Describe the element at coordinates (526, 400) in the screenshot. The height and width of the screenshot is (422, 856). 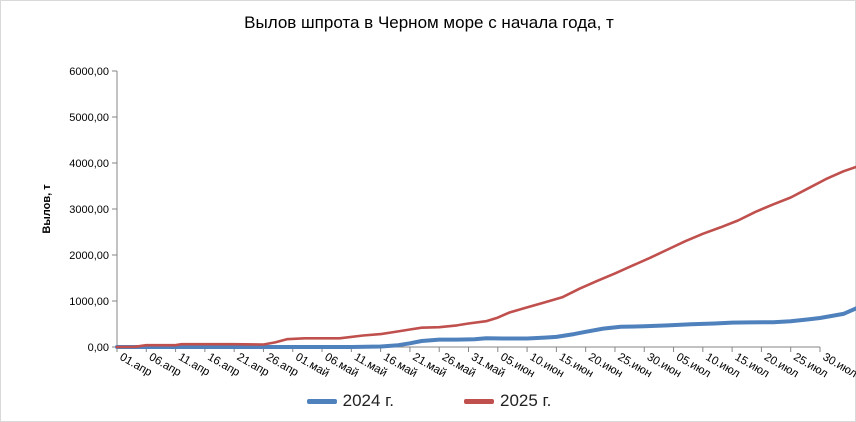
I see `legend-label-2025: 2025 г.` at that location.